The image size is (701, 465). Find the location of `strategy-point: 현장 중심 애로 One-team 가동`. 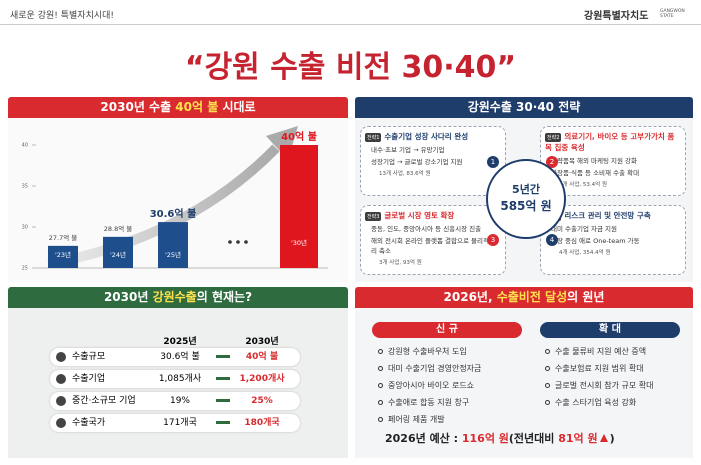

strategy-point: 현장 중심 애로 One-team 가동 is located at coordinates (595, 241).